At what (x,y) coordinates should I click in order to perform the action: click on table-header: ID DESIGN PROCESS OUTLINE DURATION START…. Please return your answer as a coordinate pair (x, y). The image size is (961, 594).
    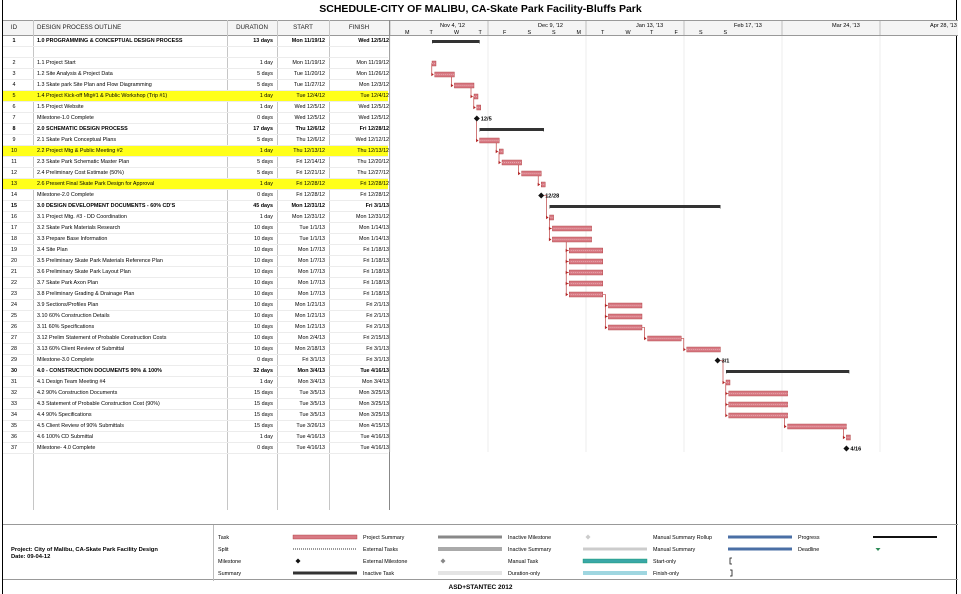
    Looking at the image, I should click on (480, 28).